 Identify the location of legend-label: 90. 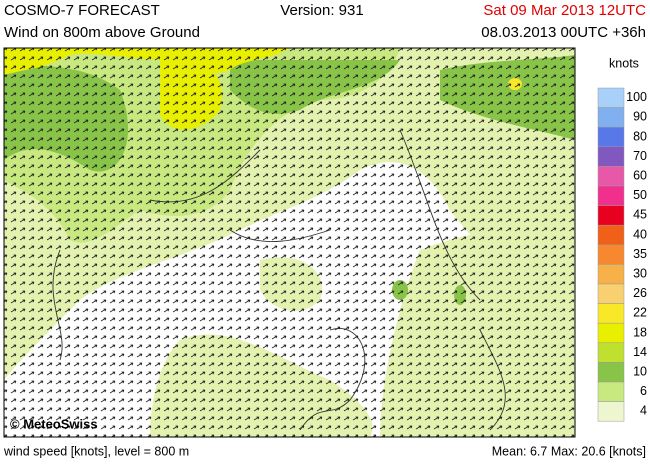
(640, 117).